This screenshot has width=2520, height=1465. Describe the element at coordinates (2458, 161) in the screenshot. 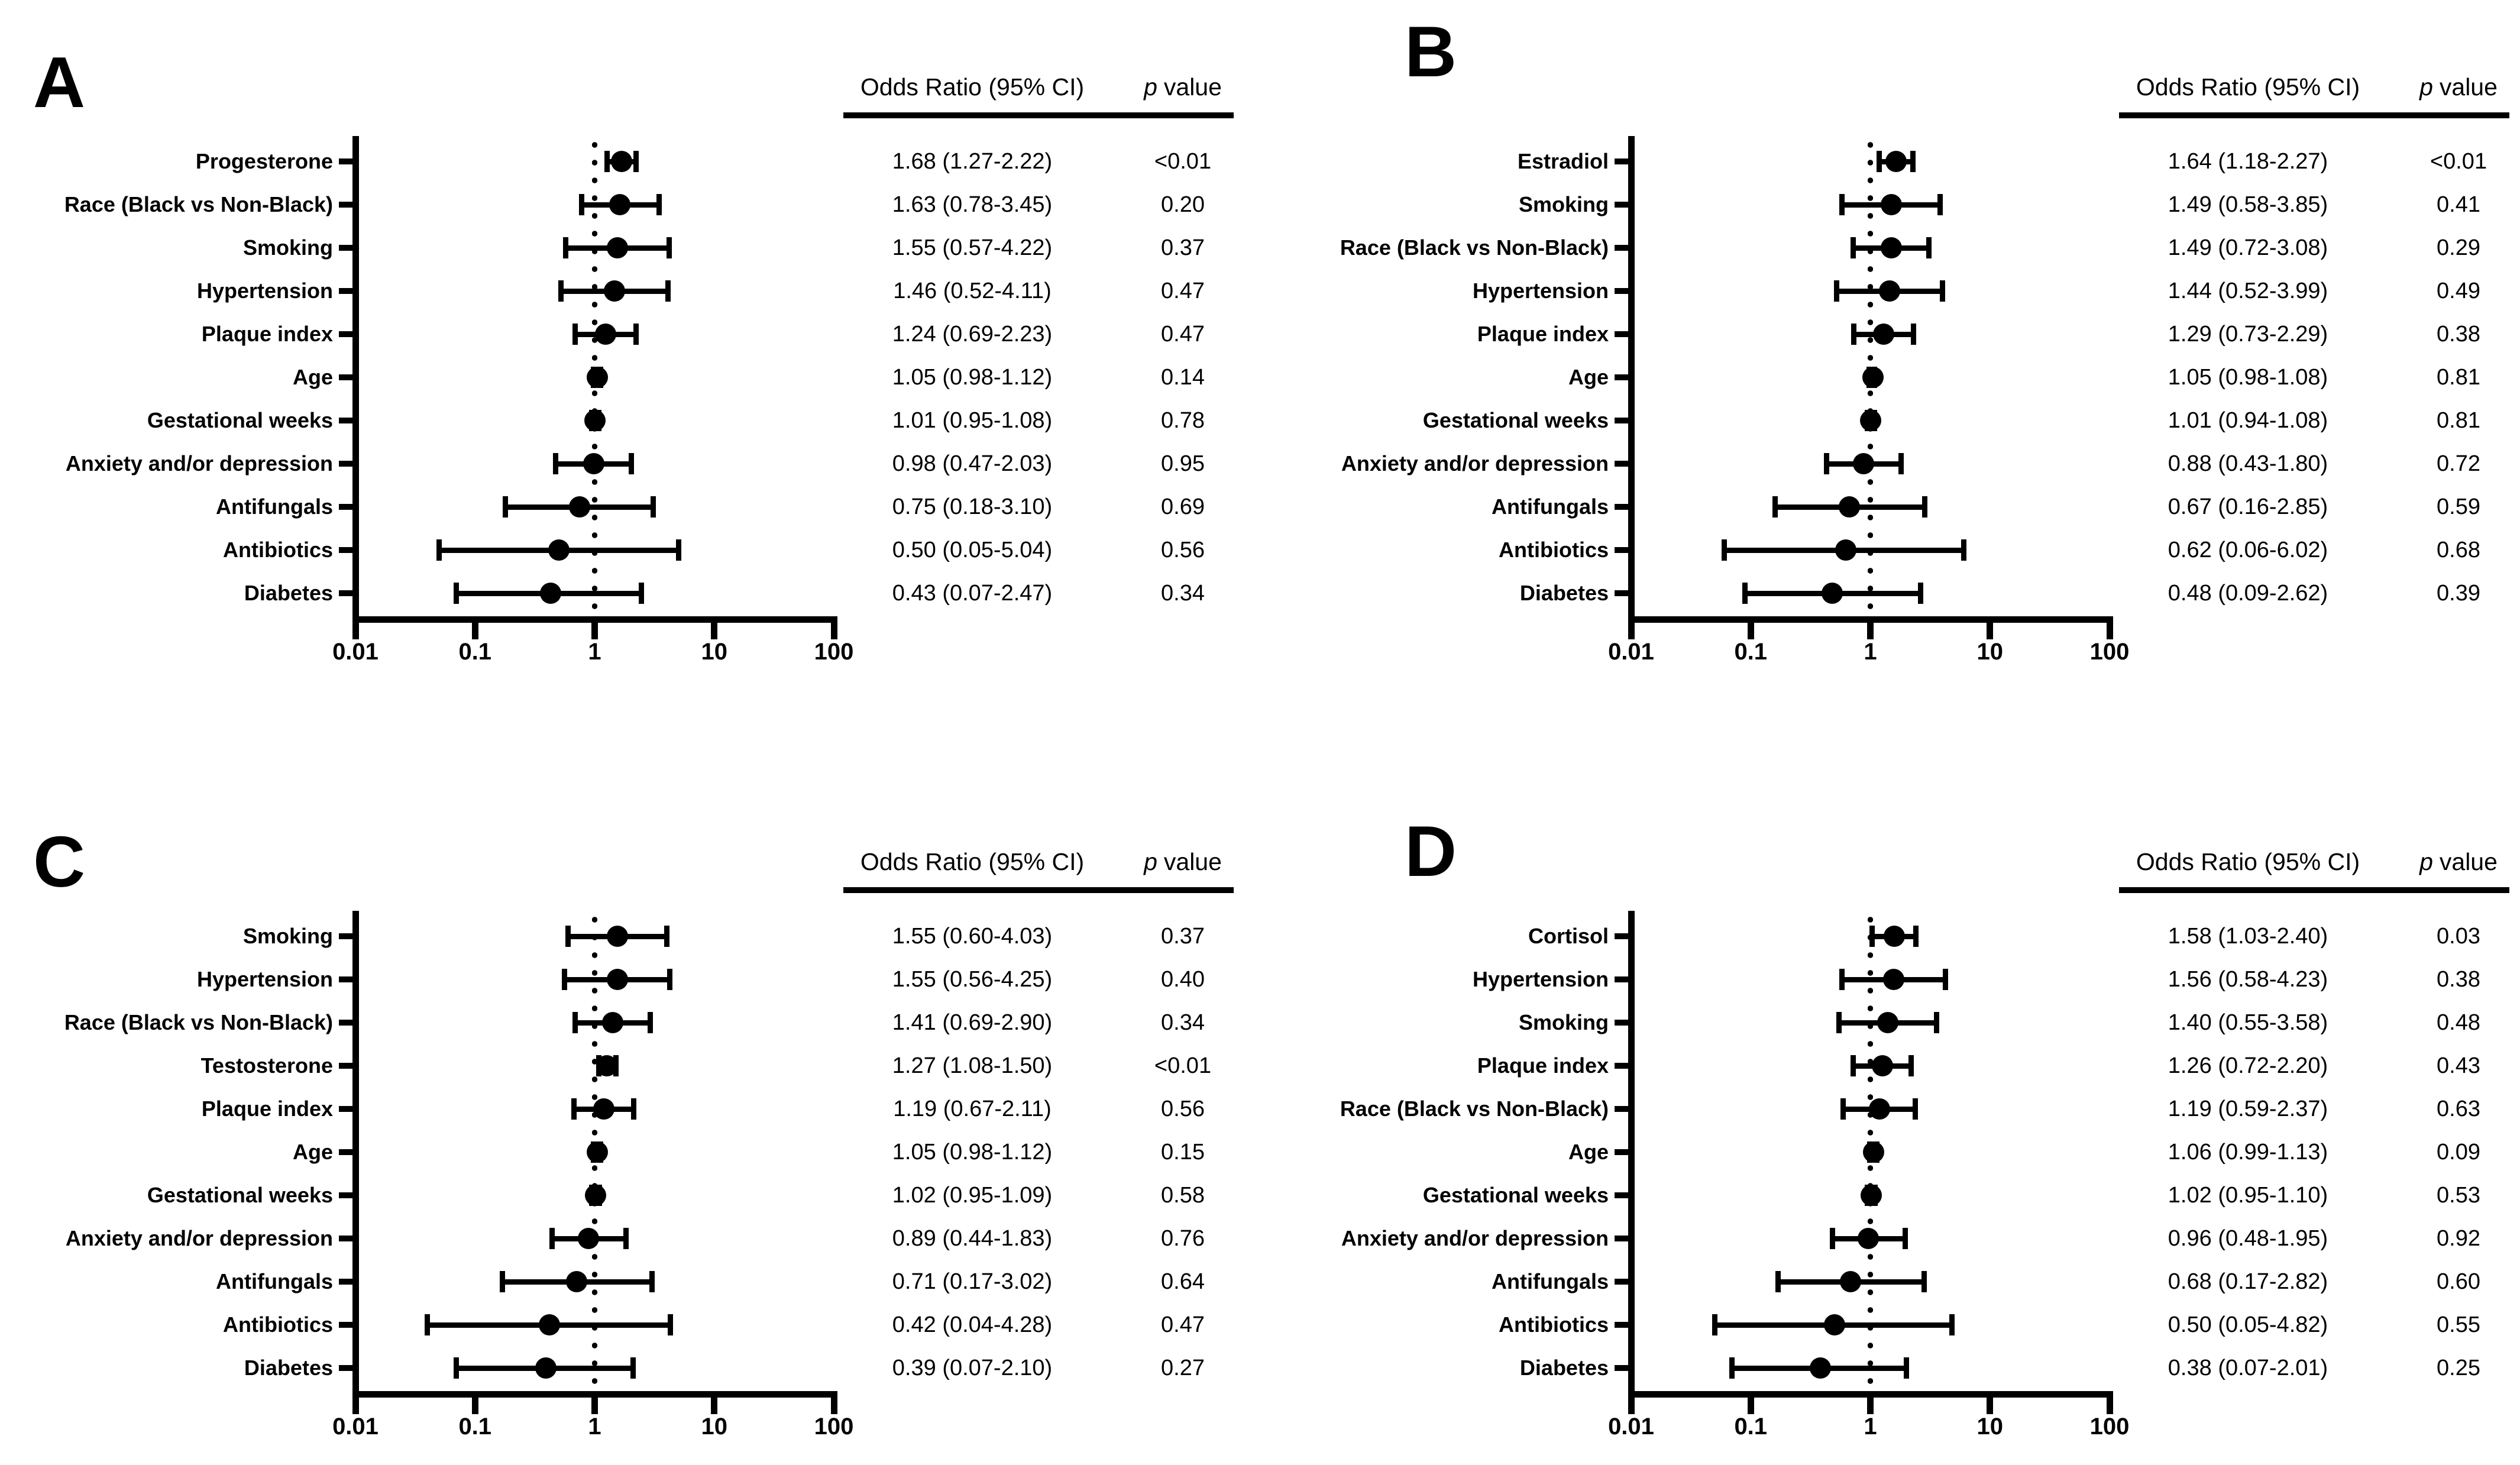

I see `p-value: <0.01` at that location.